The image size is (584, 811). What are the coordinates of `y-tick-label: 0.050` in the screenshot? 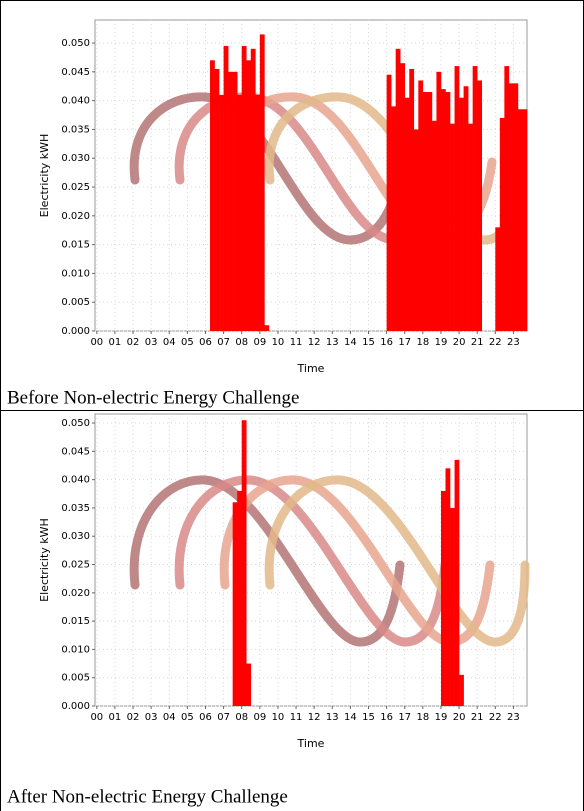 It's located at (75, 43).